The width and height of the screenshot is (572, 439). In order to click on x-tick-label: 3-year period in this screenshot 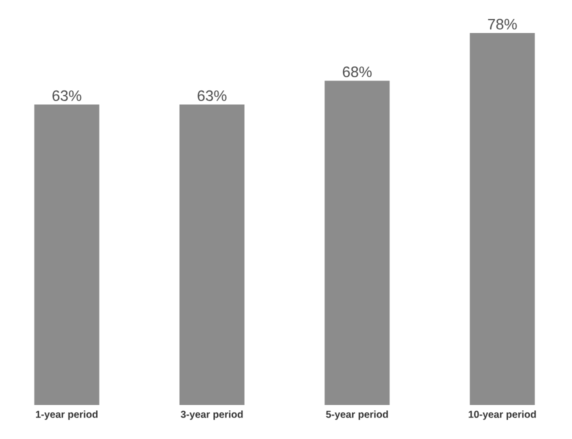, I will do `click(211, 415)`.